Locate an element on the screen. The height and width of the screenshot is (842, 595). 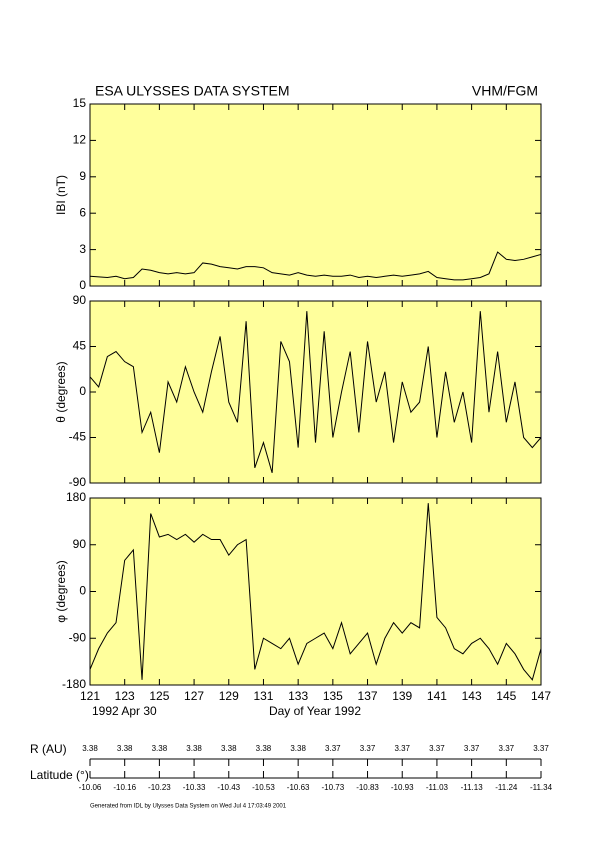
y-tick-label: 45 is located at coordinates (80, 346).